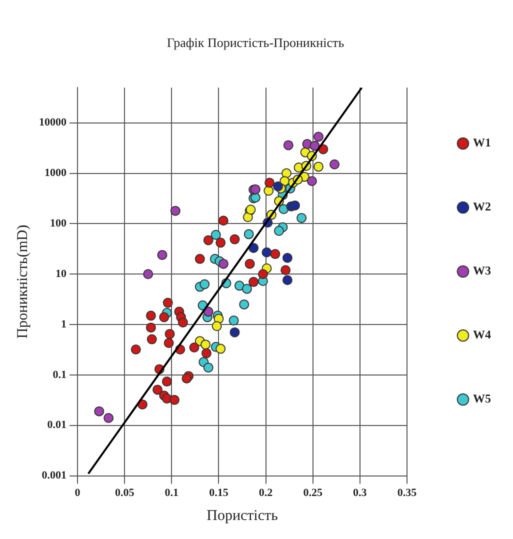  I want to click on y-tick-label: 0.01, so click(56, 425).